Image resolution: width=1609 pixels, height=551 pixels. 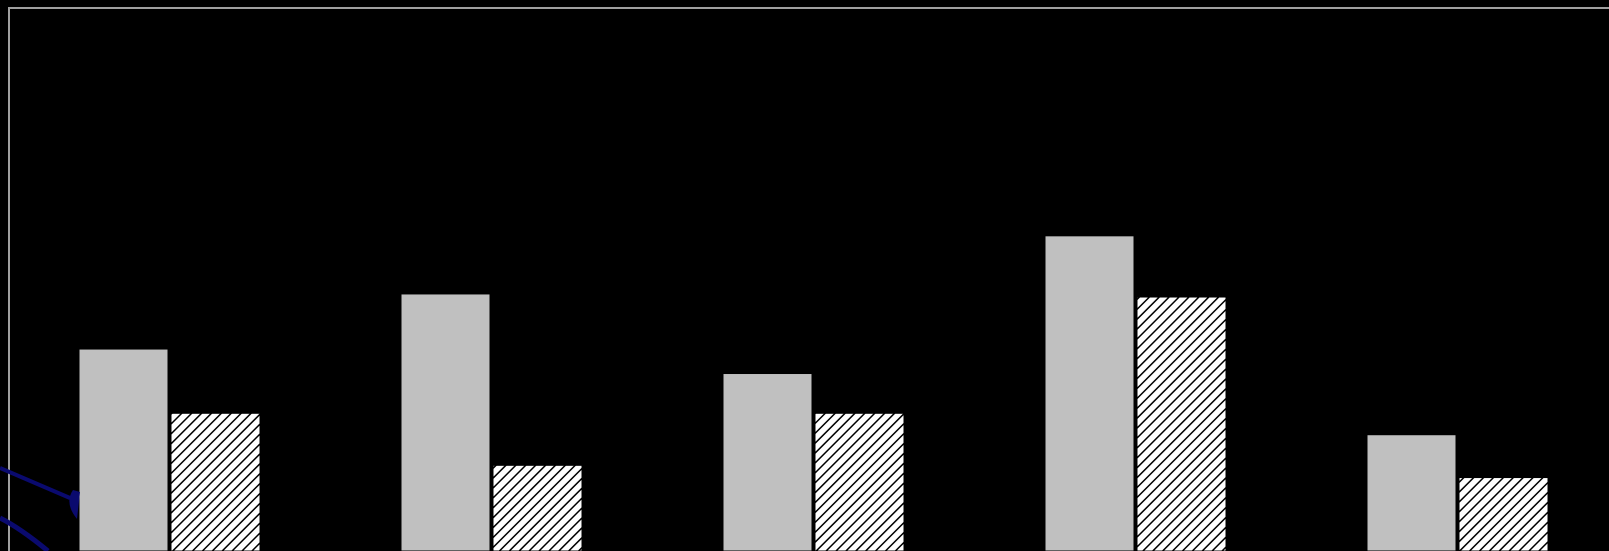 What do you see at coordinates (123, 449) in the screenshot?
I see `bar-series1-cat1` at bounding box center [123, 449].